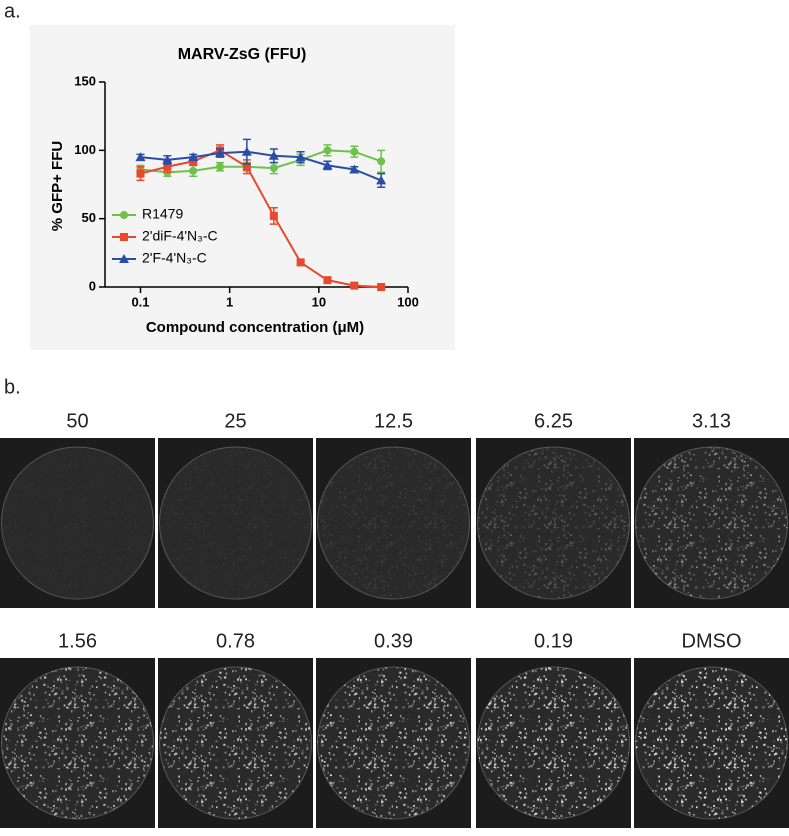 The width and height of the screenshot is (789, 836). Describe the element at coordinates (242, 54) in the screenshot. I see `chart-title: MARV-ZsG (FFU)` at that location.